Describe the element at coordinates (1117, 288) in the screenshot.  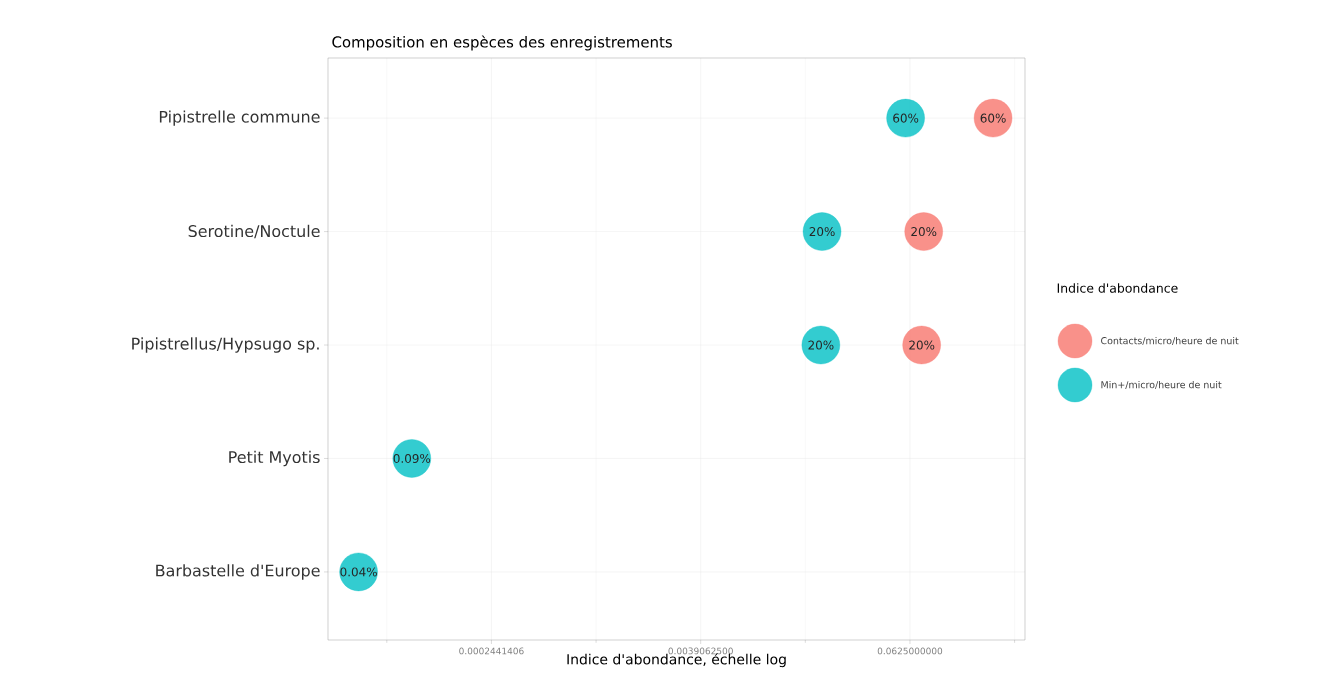
I see `legend-title: Indice d'abondance` at that location.